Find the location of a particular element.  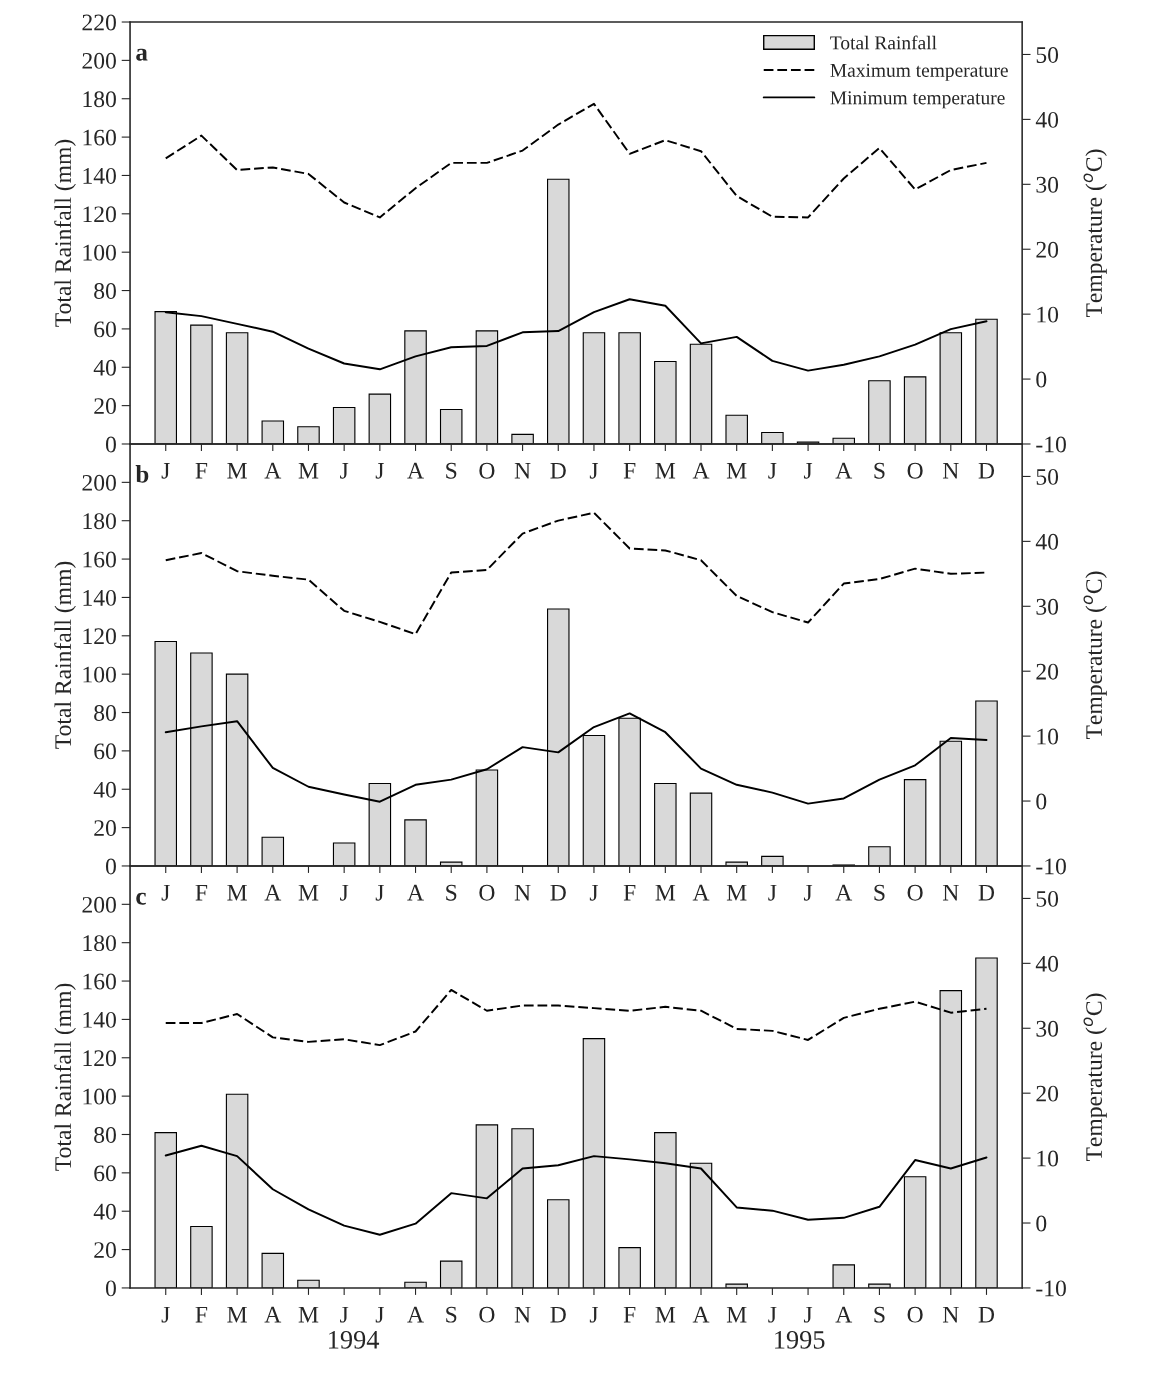

text: 1994 is located at coordinates (354, 1339).